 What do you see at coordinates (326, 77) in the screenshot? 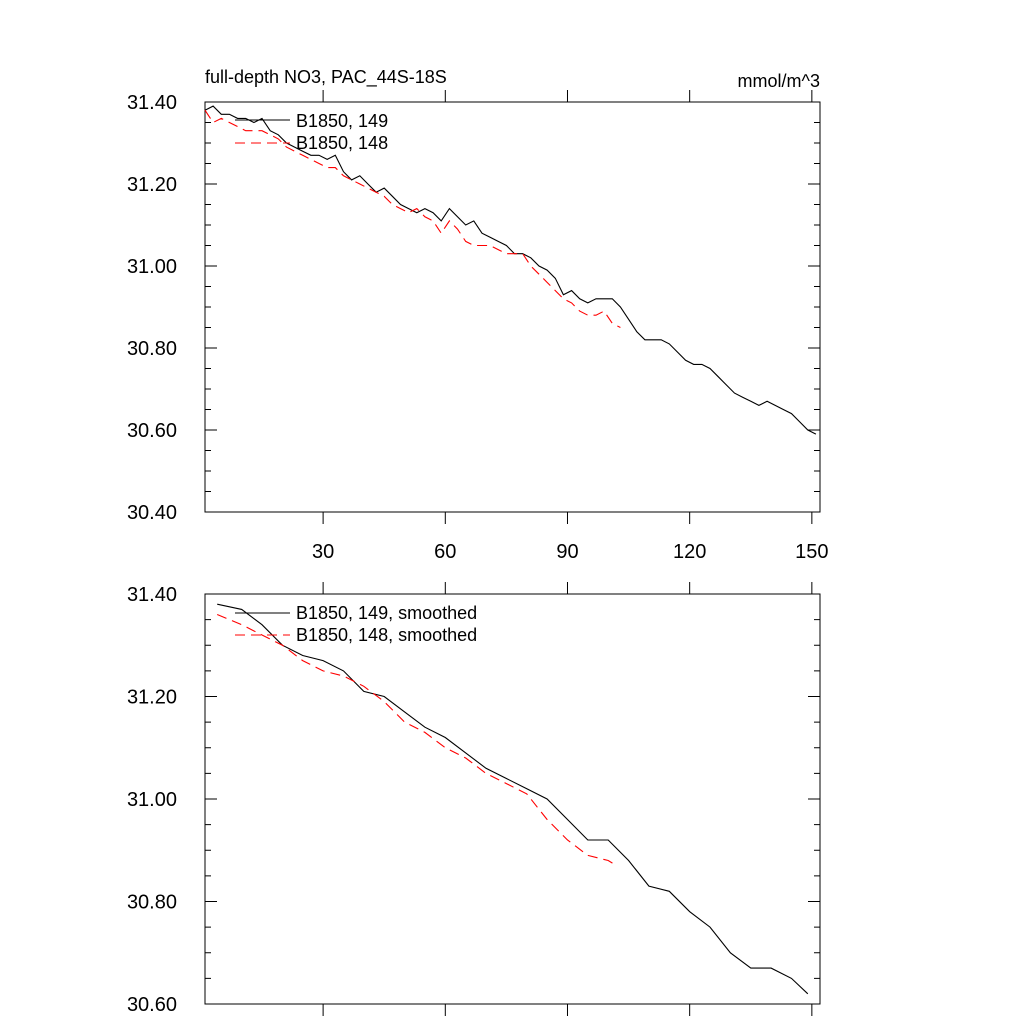
I see `chart-title: full-depth NO3, PAC_44S-18S` at bounding box center [326, 77].